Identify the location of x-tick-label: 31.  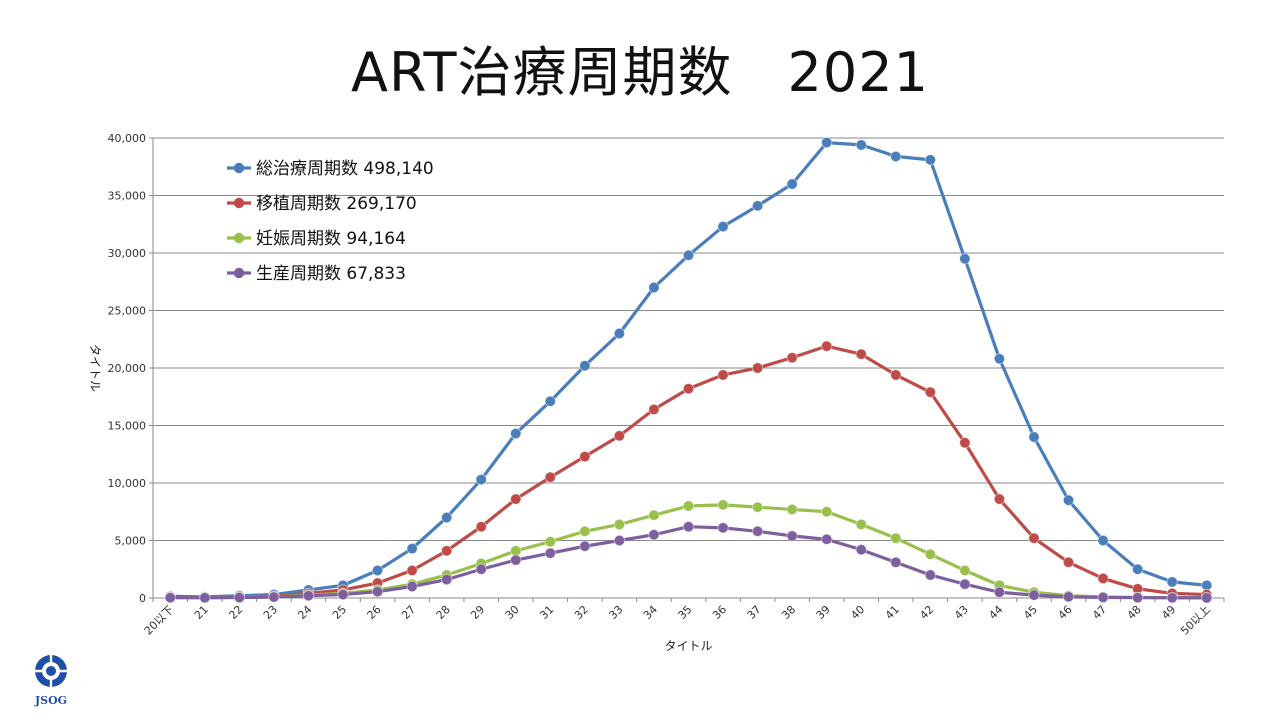
(546, 612).